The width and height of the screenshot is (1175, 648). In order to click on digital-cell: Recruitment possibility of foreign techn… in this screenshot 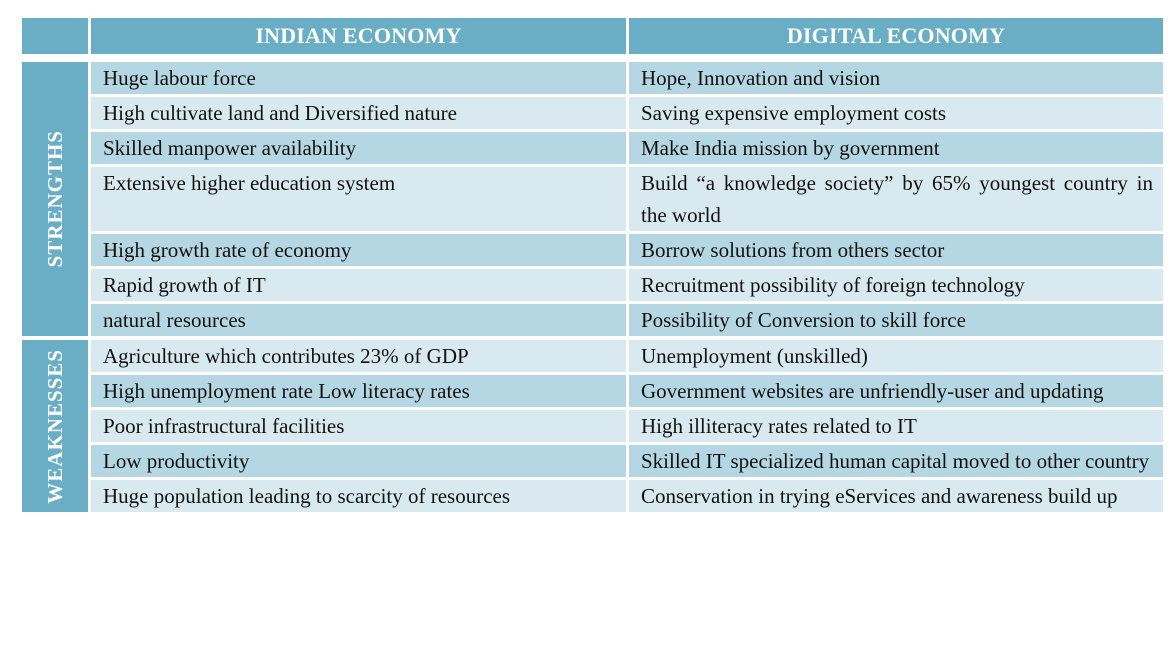, I will do `click(896, 285)`.